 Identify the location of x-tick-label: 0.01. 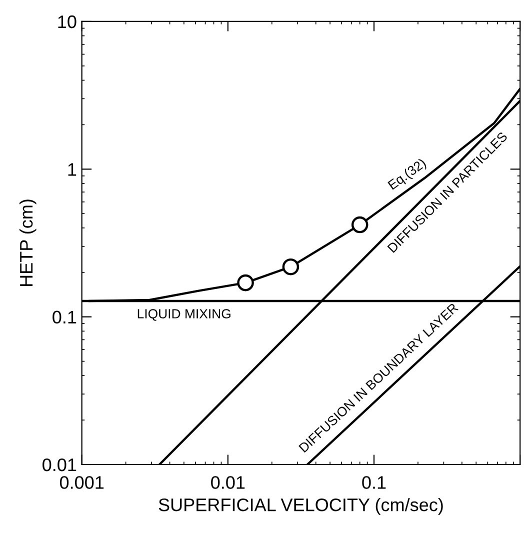
(228, 482).